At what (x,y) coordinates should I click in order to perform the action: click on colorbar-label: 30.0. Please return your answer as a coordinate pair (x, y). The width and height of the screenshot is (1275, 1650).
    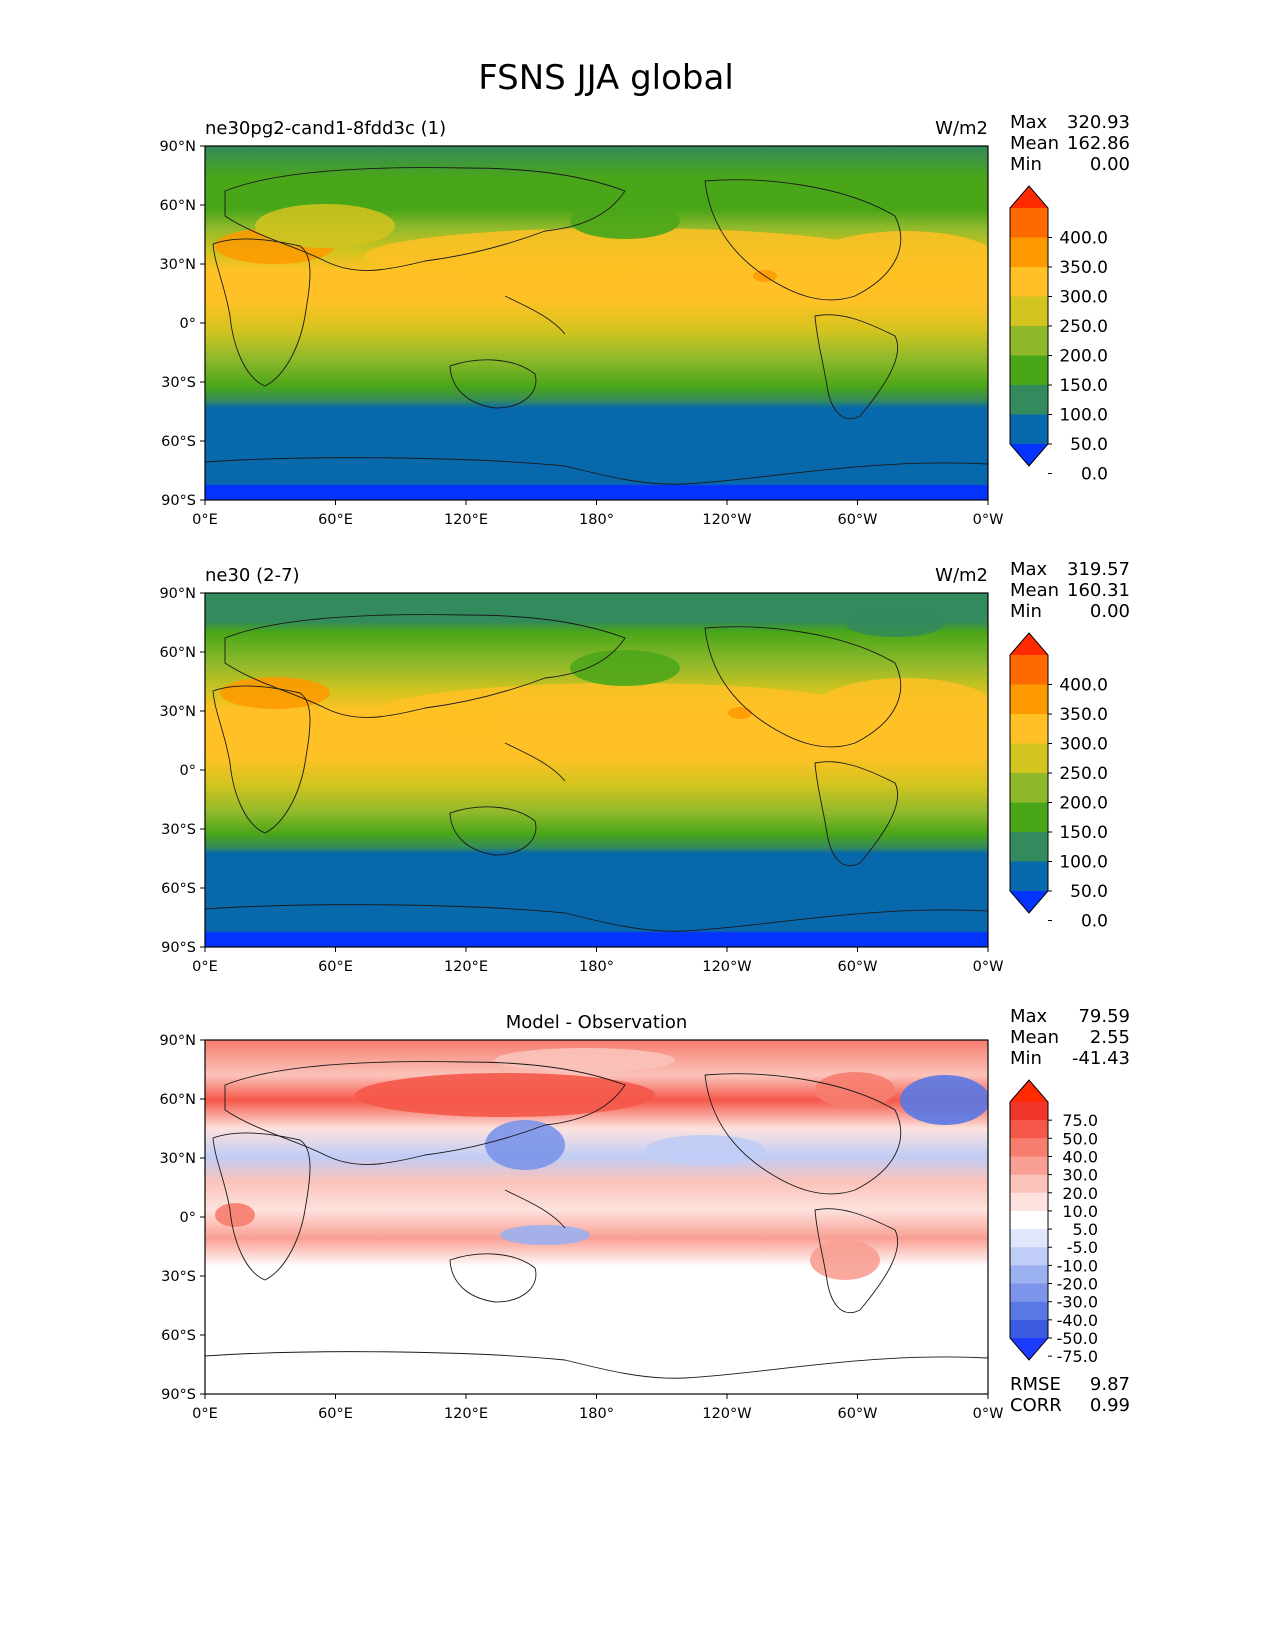
    Looking at the image, I should click on (1080, 1175).